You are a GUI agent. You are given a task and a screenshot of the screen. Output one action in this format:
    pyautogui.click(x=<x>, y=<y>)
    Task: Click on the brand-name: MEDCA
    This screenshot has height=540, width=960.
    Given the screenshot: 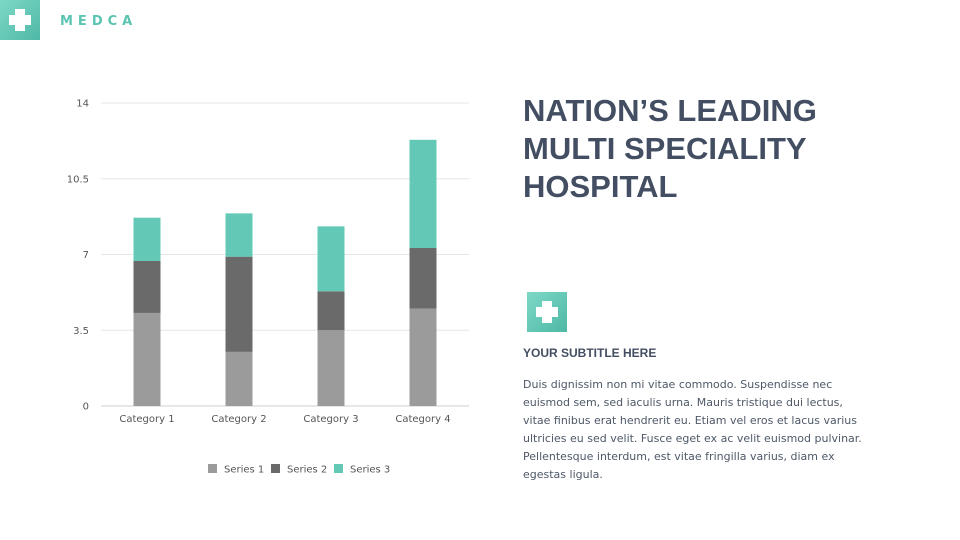 What is the action you would take?
    pyautogui.click(x=99, y=21)
    